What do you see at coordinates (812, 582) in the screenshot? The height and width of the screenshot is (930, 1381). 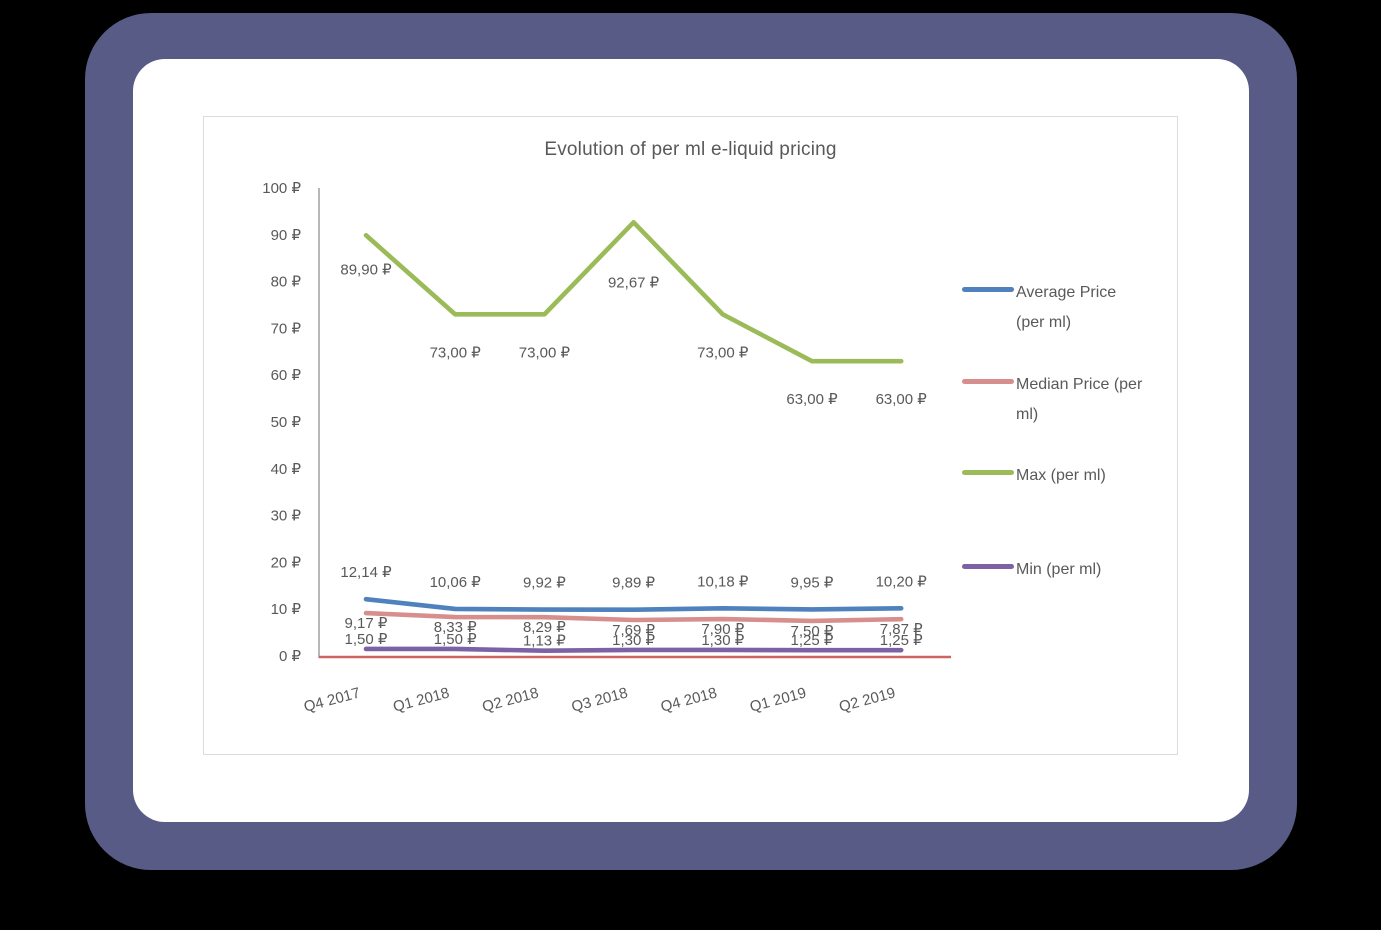 I see `data-label-average-price-per-ml: 9,95 ₽` at bounding box center [812, 582].